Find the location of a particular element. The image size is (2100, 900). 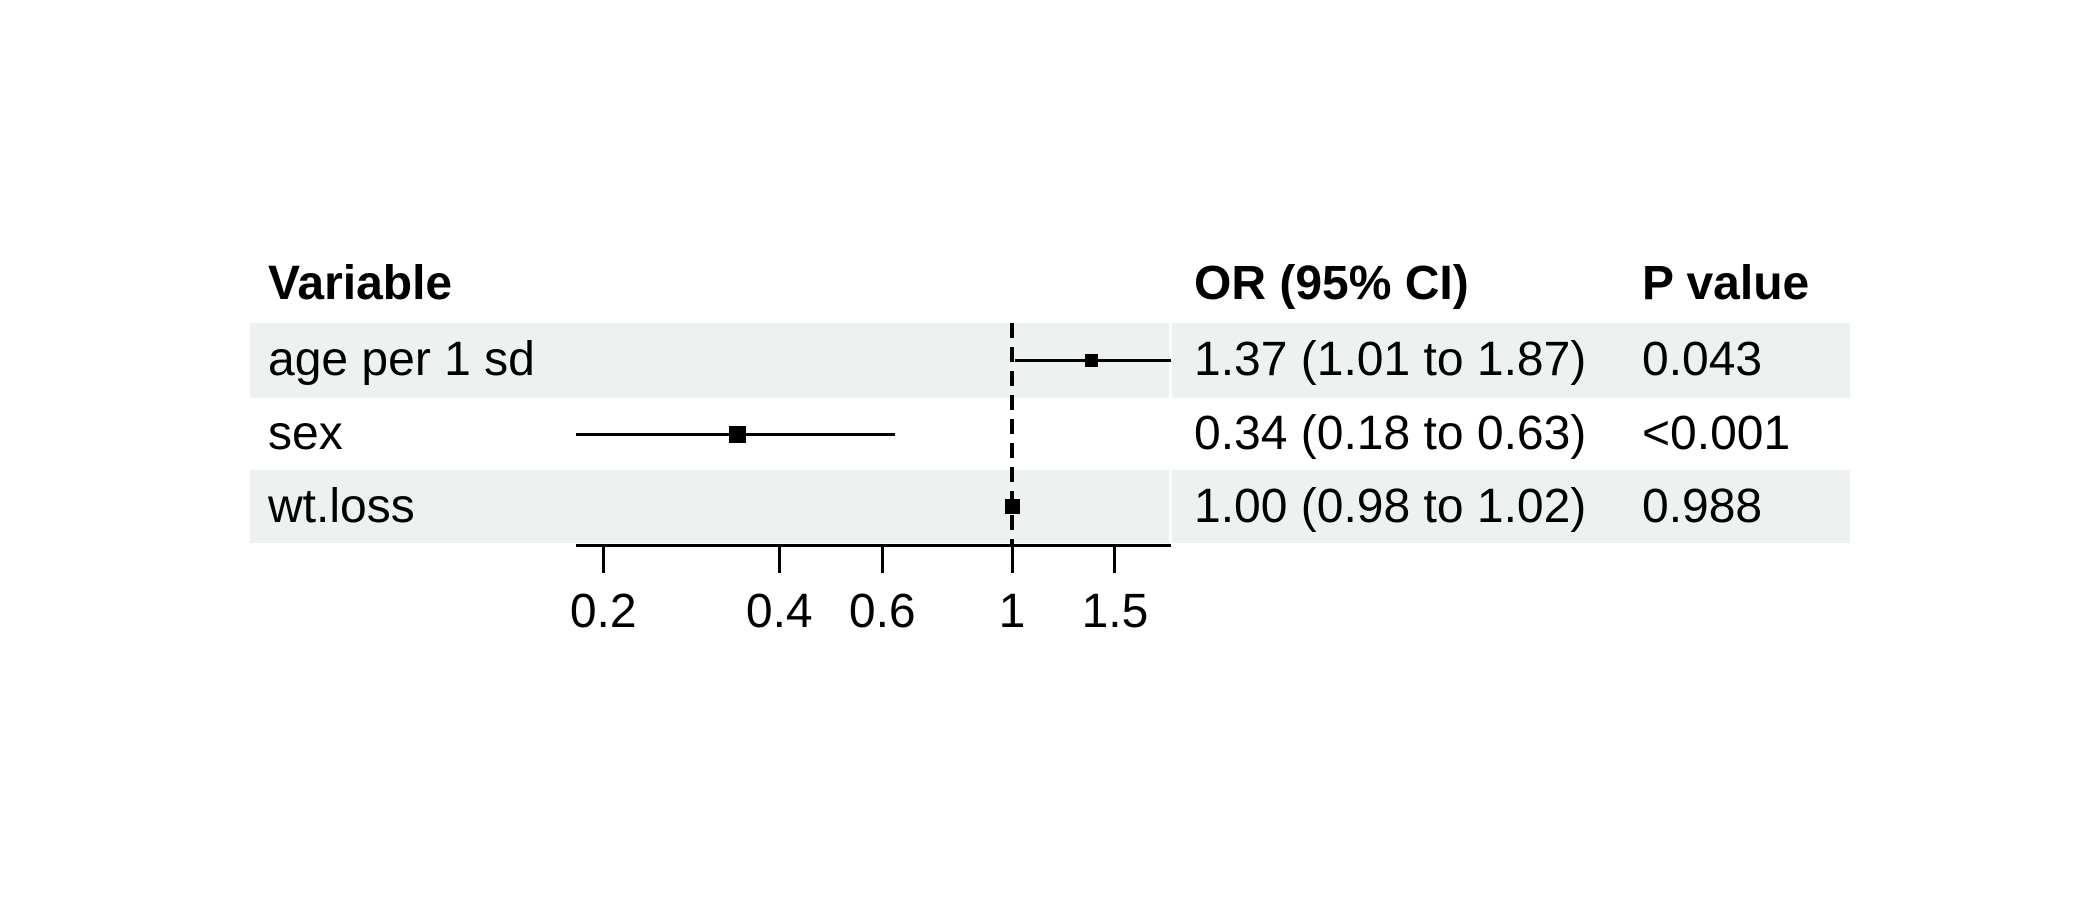

row-or-ci-value: 1.37 (1.01 to 1.87) is located at coordinates (1390, 359).